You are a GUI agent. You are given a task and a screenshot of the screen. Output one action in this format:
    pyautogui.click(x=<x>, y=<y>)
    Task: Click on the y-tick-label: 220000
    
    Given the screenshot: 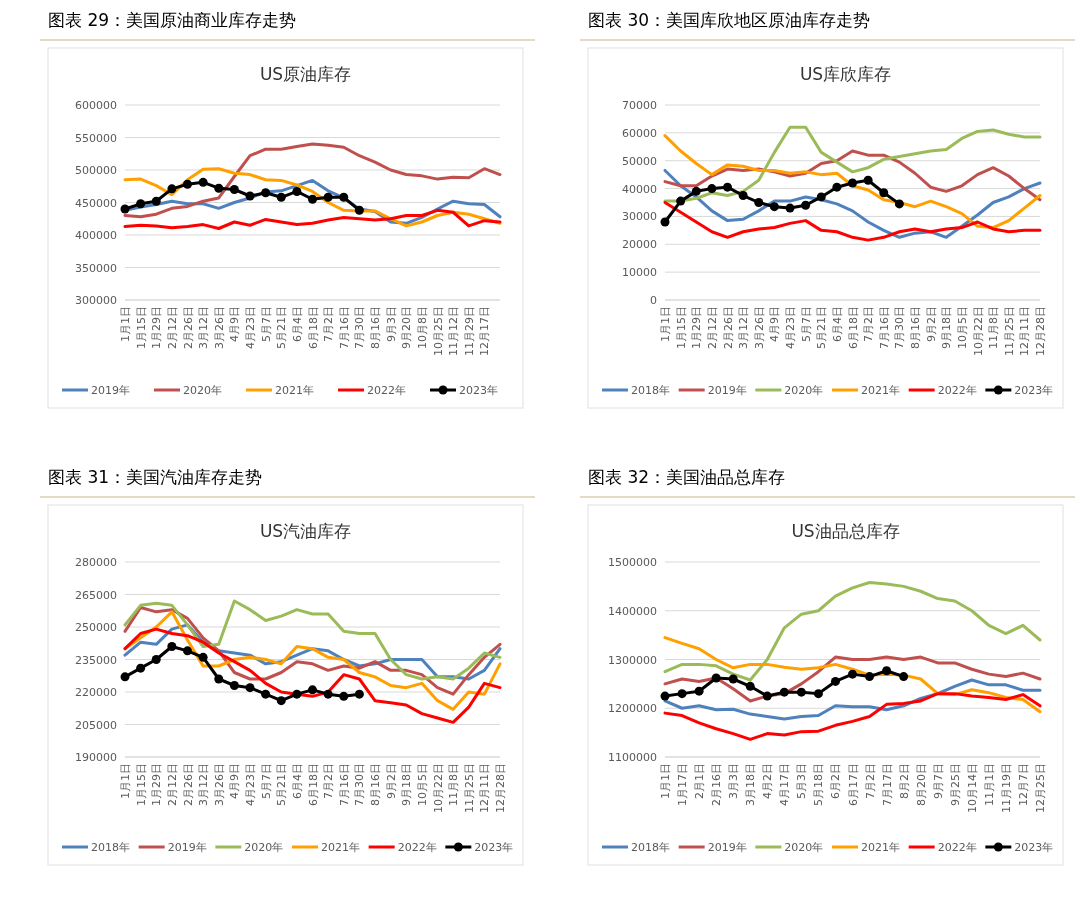 What is the action you would take?
    pyautogui.click(x=96, y=692)
    